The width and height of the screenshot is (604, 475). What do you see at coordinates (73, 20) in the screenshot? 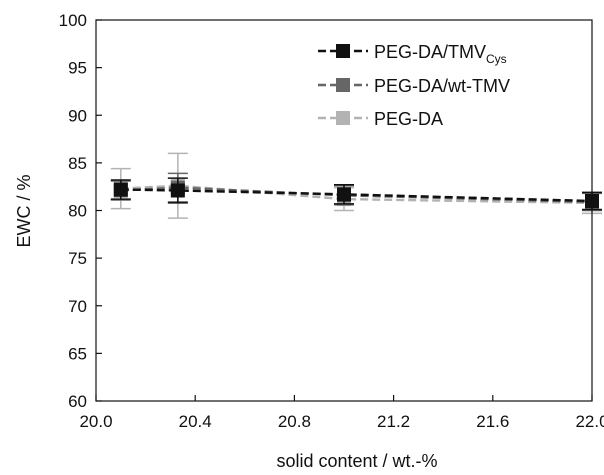
I see `y-tick-label: 100` at bounding box center [73, 20].